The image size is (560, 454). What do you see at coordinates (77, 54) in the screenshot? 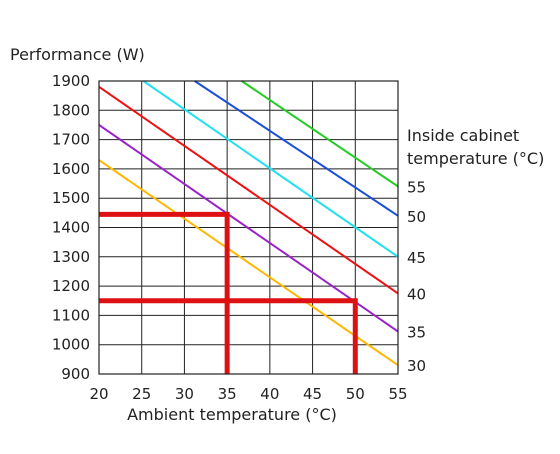
I see `y-axis-label: Performance (W)` at bounding box center [77, 54].